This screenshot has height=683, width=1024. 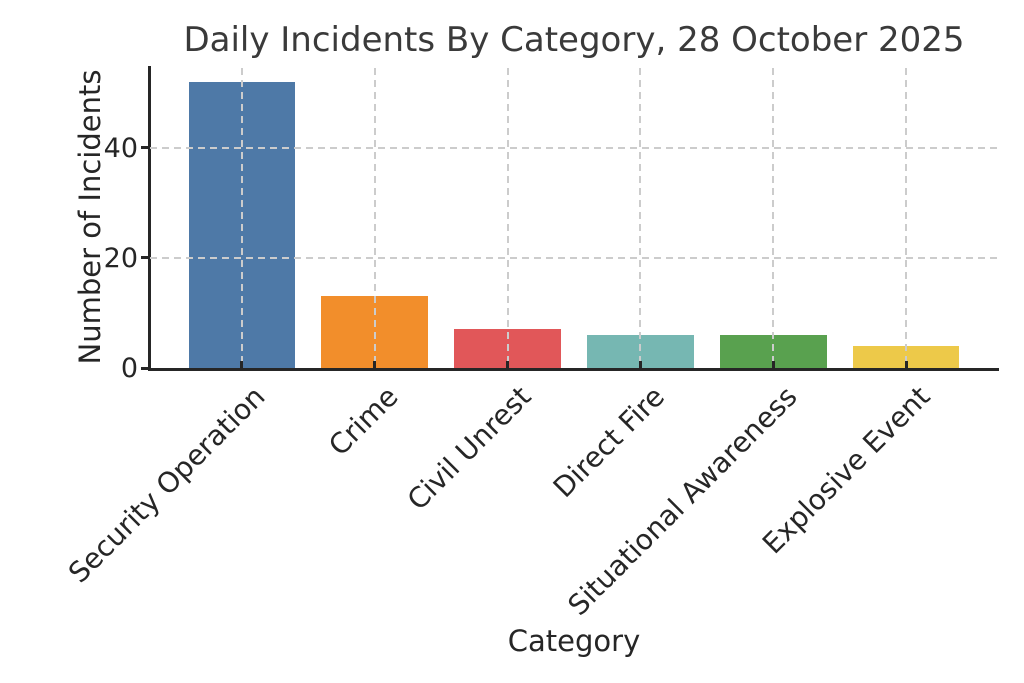 I want to click on x-tick-civil-unrest, so click(x=508, y=364).